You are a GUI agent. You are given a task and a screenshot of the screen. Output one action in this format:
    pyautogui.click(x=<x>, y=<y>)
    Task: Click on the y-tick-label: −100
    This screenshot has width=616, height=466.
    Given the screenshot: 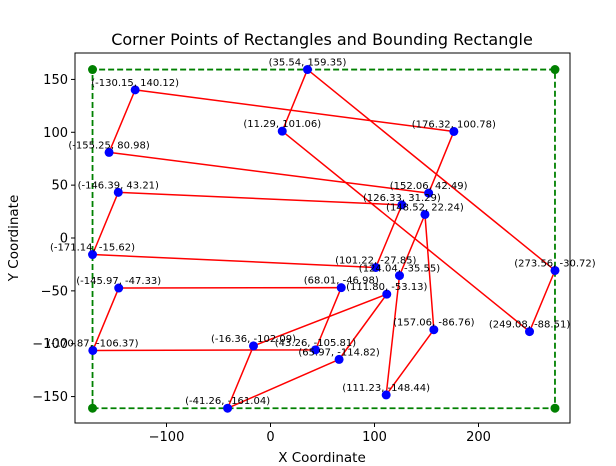 What is the action you would take?
    pyautogui.click(x=50, y=344)
    